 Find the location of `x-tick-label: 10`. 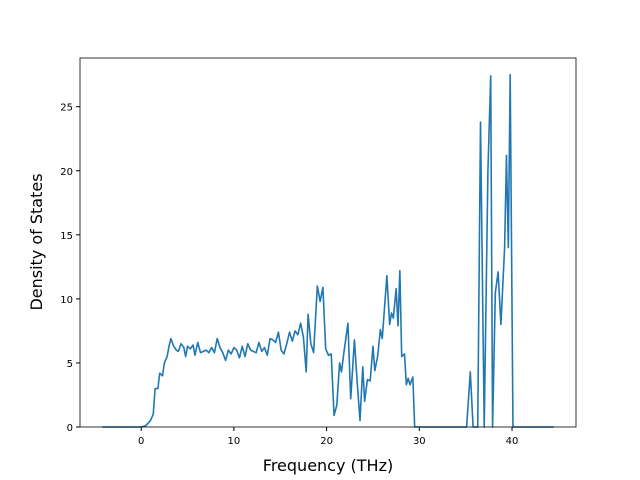

x-tick-label: 10 is located at coordinates (234, 441).